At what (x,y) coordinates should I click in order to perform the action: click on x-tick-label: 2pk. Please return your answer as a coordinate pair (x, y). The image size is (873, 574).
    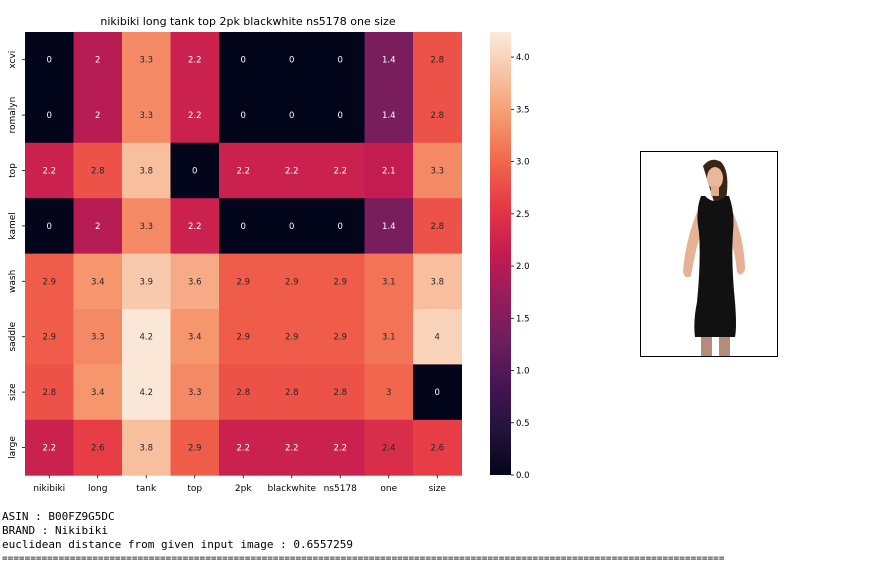
    Looking at the image, I should click on (243, 489).